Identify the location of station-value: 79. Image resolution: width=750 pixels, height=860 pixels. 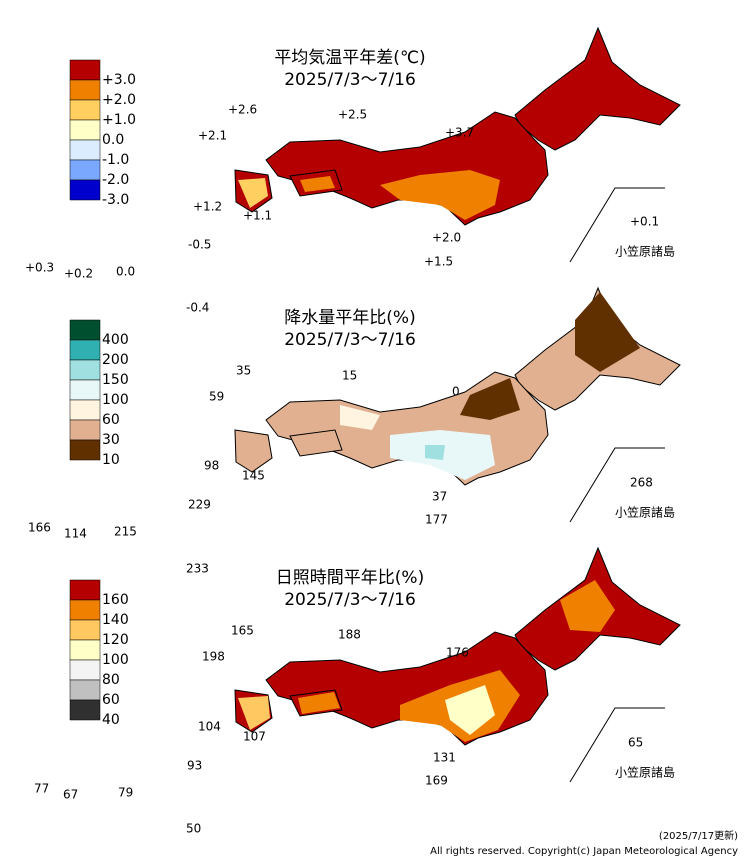
(125, 793).